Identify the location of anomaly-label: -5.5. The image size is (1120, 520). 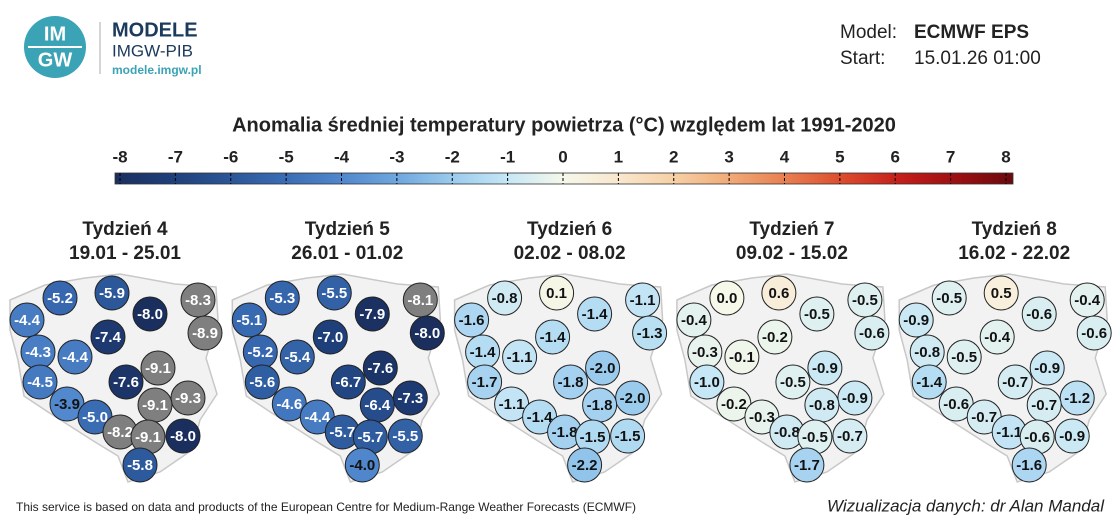
(334, 293).